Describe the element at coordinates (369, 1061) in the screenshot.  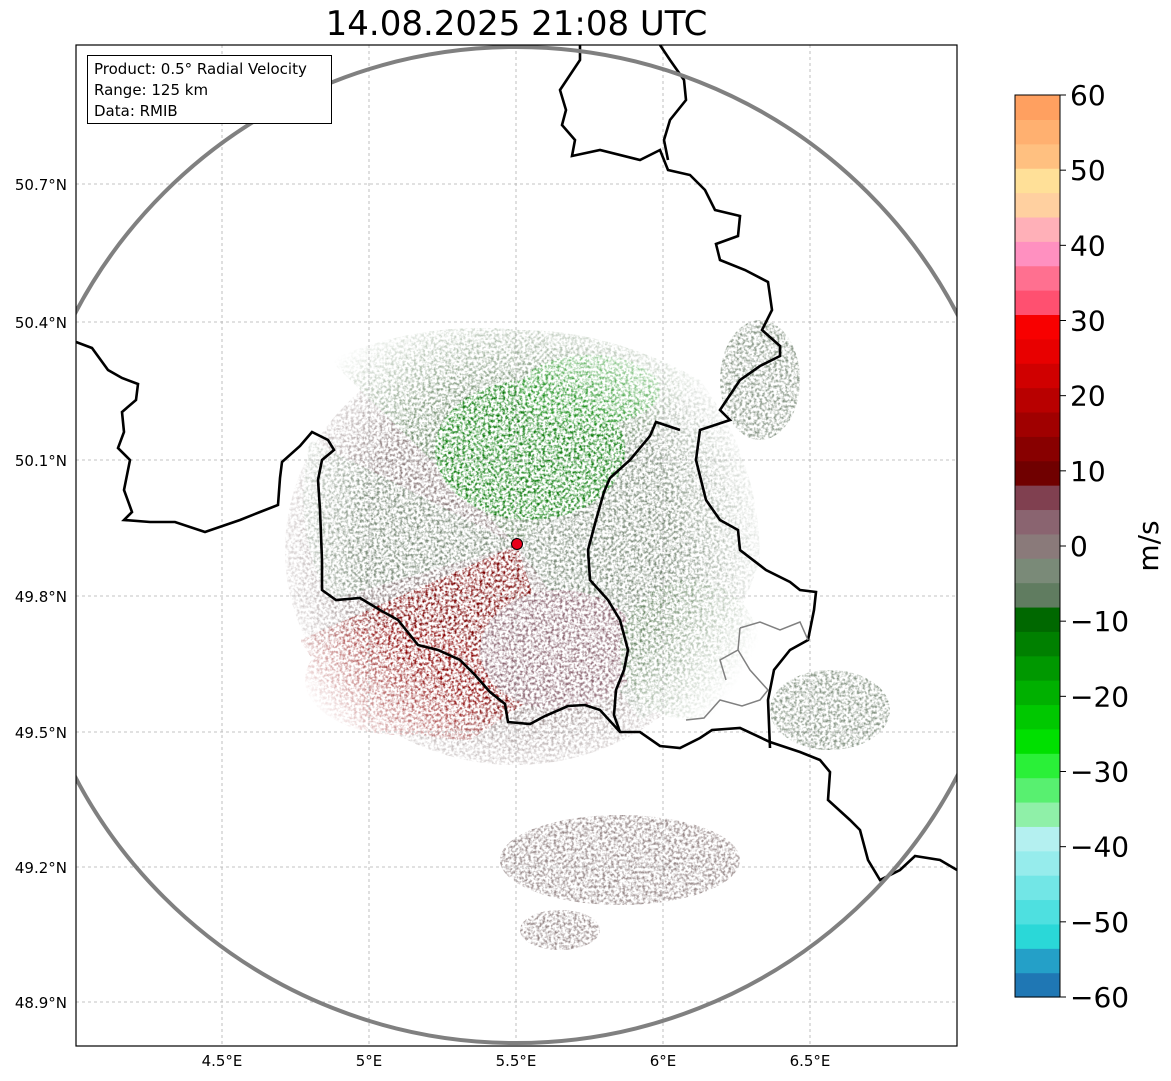
I see `lon-tick-label: 5°E` at that location.